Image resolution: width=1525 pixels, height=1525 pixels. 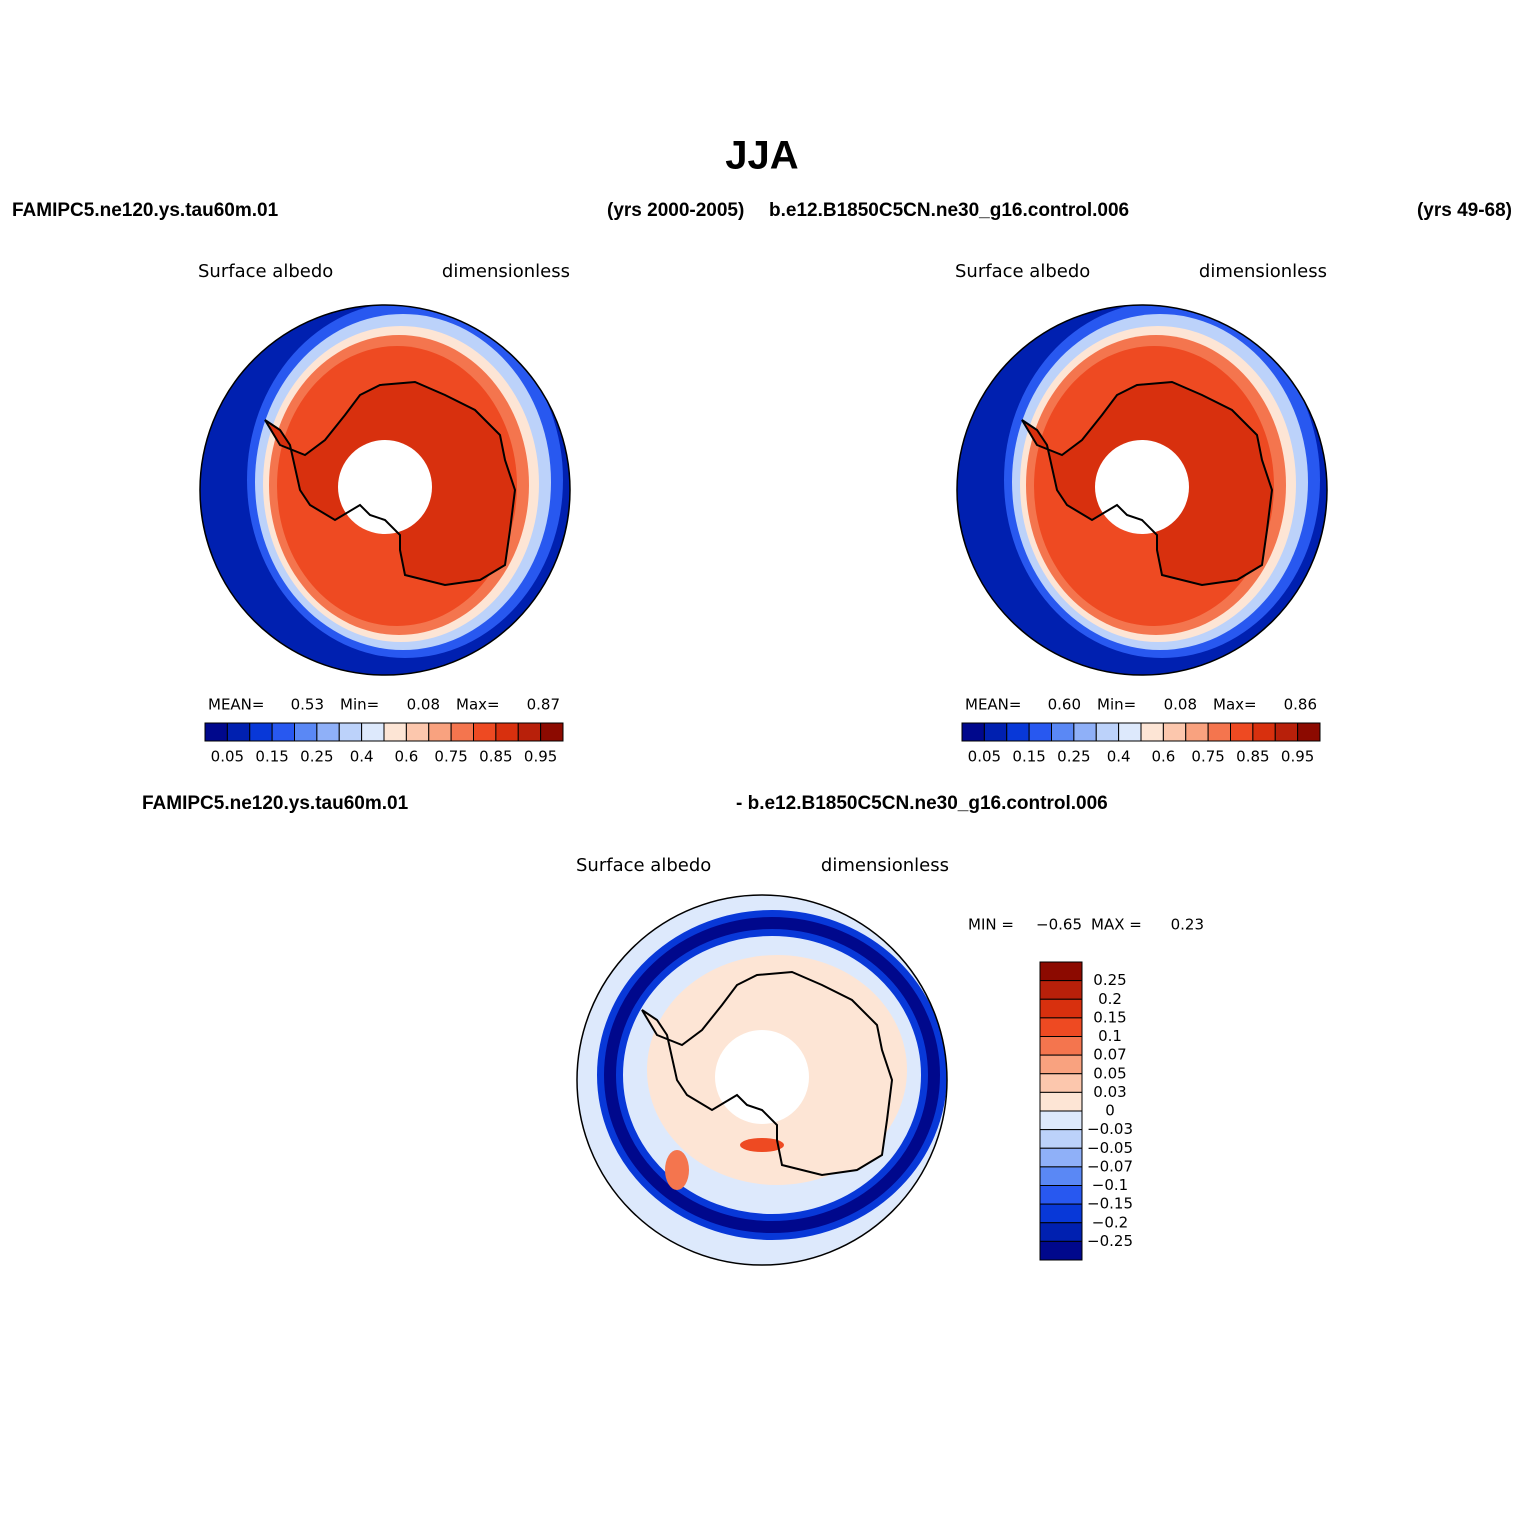 I want to click on case-name: b.e12.B1850C5CN.ne30_g16.control.006, so click(x=949, y=210).